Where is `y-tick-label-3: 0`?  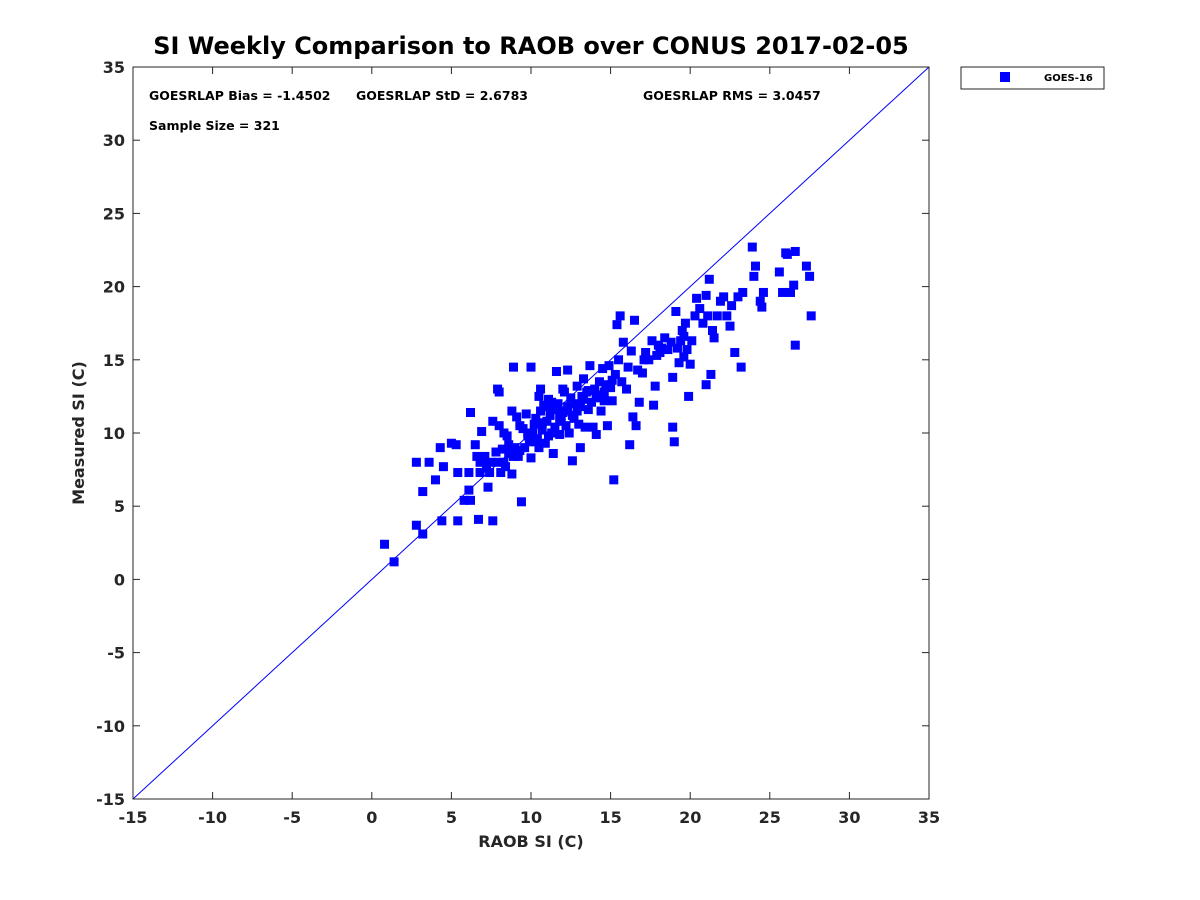
y-tick-label-3: 0 is located at coordinates (119, 579).